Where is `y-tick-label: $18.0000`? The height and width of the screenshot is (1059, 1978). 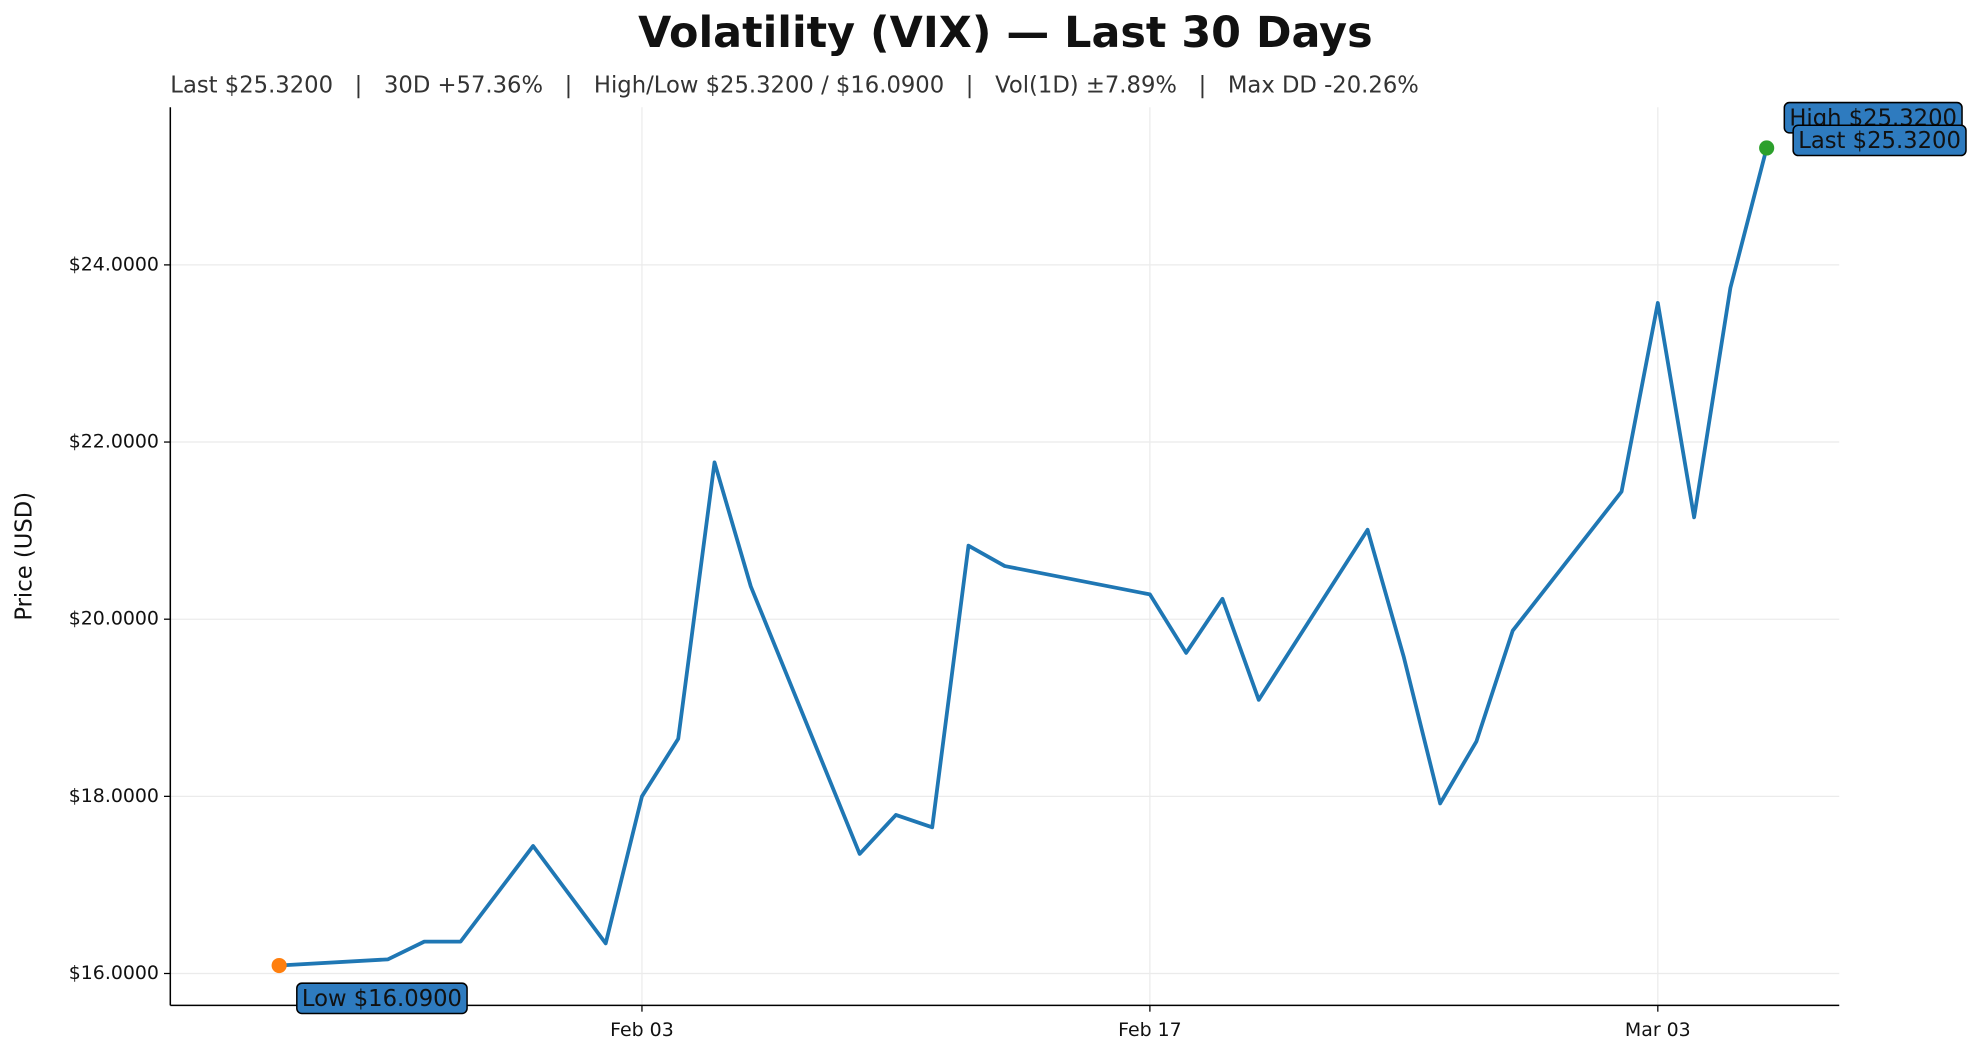 y-tick-label: $18.0000 is located at coordinates (114, 796).